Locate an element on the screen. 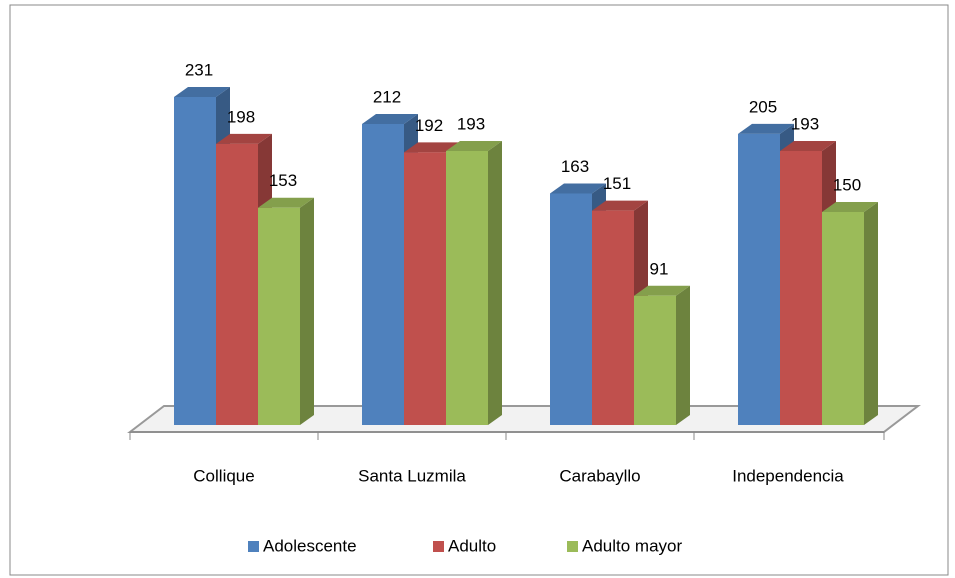 Image resolution: width=955 pixels, height=578 pixels. data-label: 91 is located at coordinates (659, 268).